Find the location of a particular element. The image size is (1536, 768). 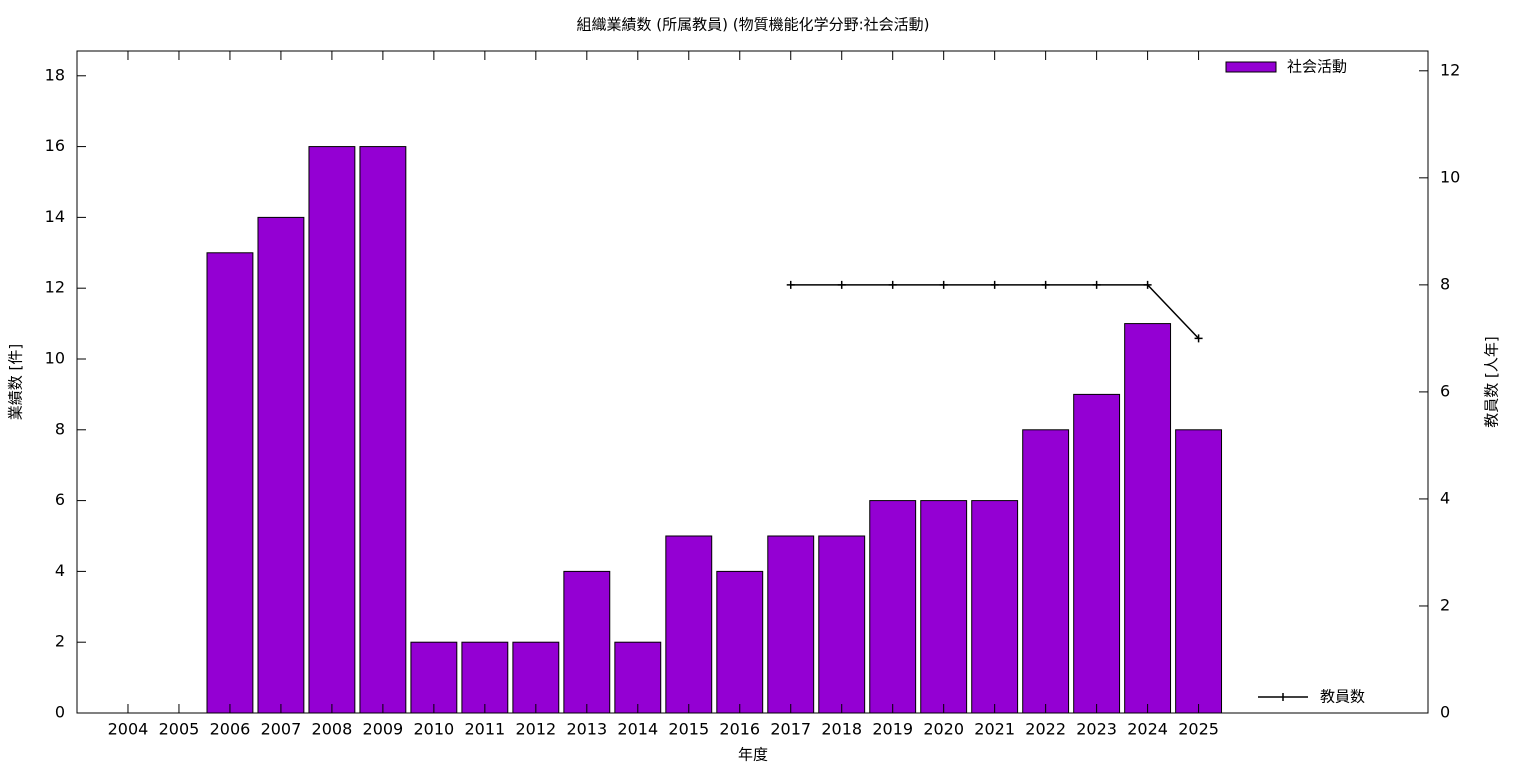

y-tick-label: 6 is located at coordinates (60, 499).